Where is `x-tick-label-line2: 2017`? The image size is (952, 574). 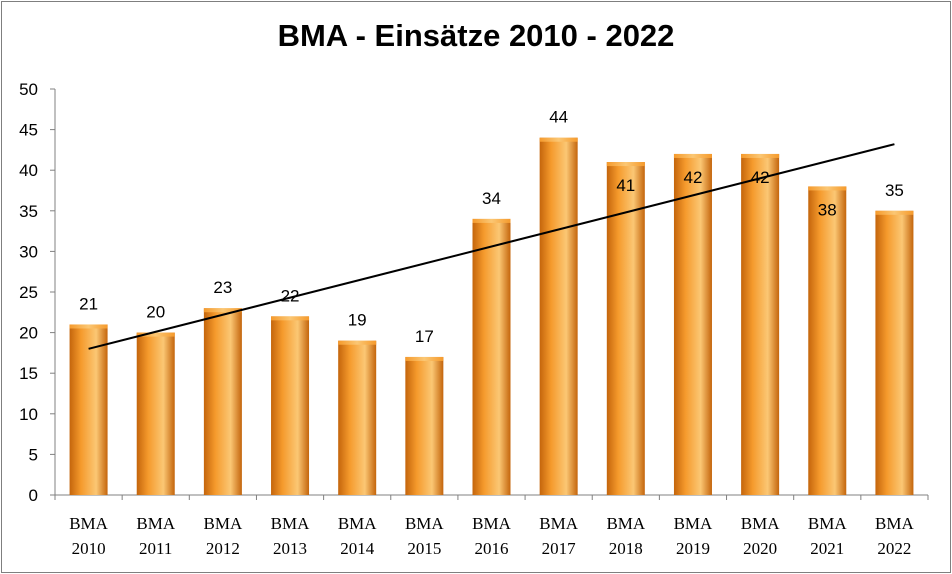 x-tick-label-line2: 2017 is located at coordinates (559, 548).